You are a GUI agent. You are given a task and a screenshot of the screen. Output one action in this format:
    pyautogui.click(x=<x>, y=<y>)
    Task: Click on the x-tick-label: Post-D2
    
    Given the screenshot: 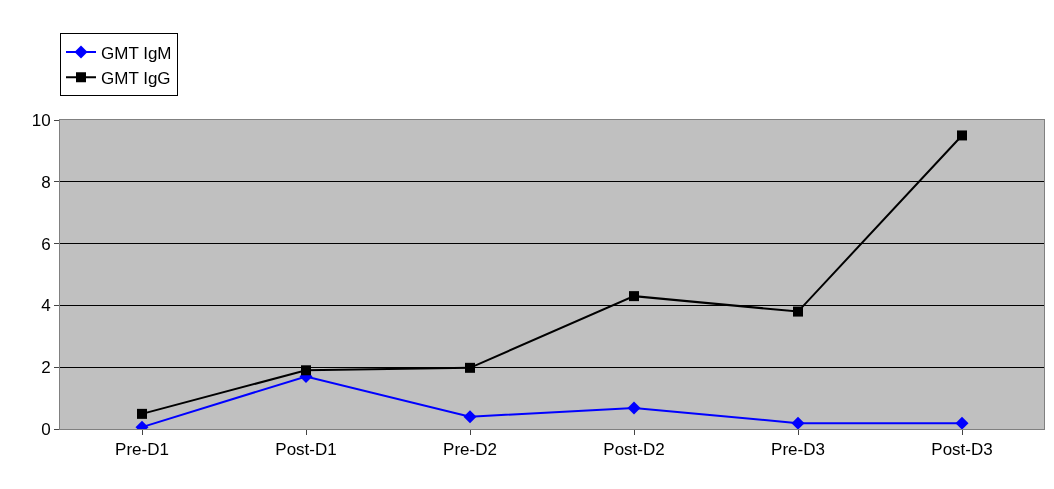 What is the action you would take?
    pyautogui.click(x=634, y=450)
    